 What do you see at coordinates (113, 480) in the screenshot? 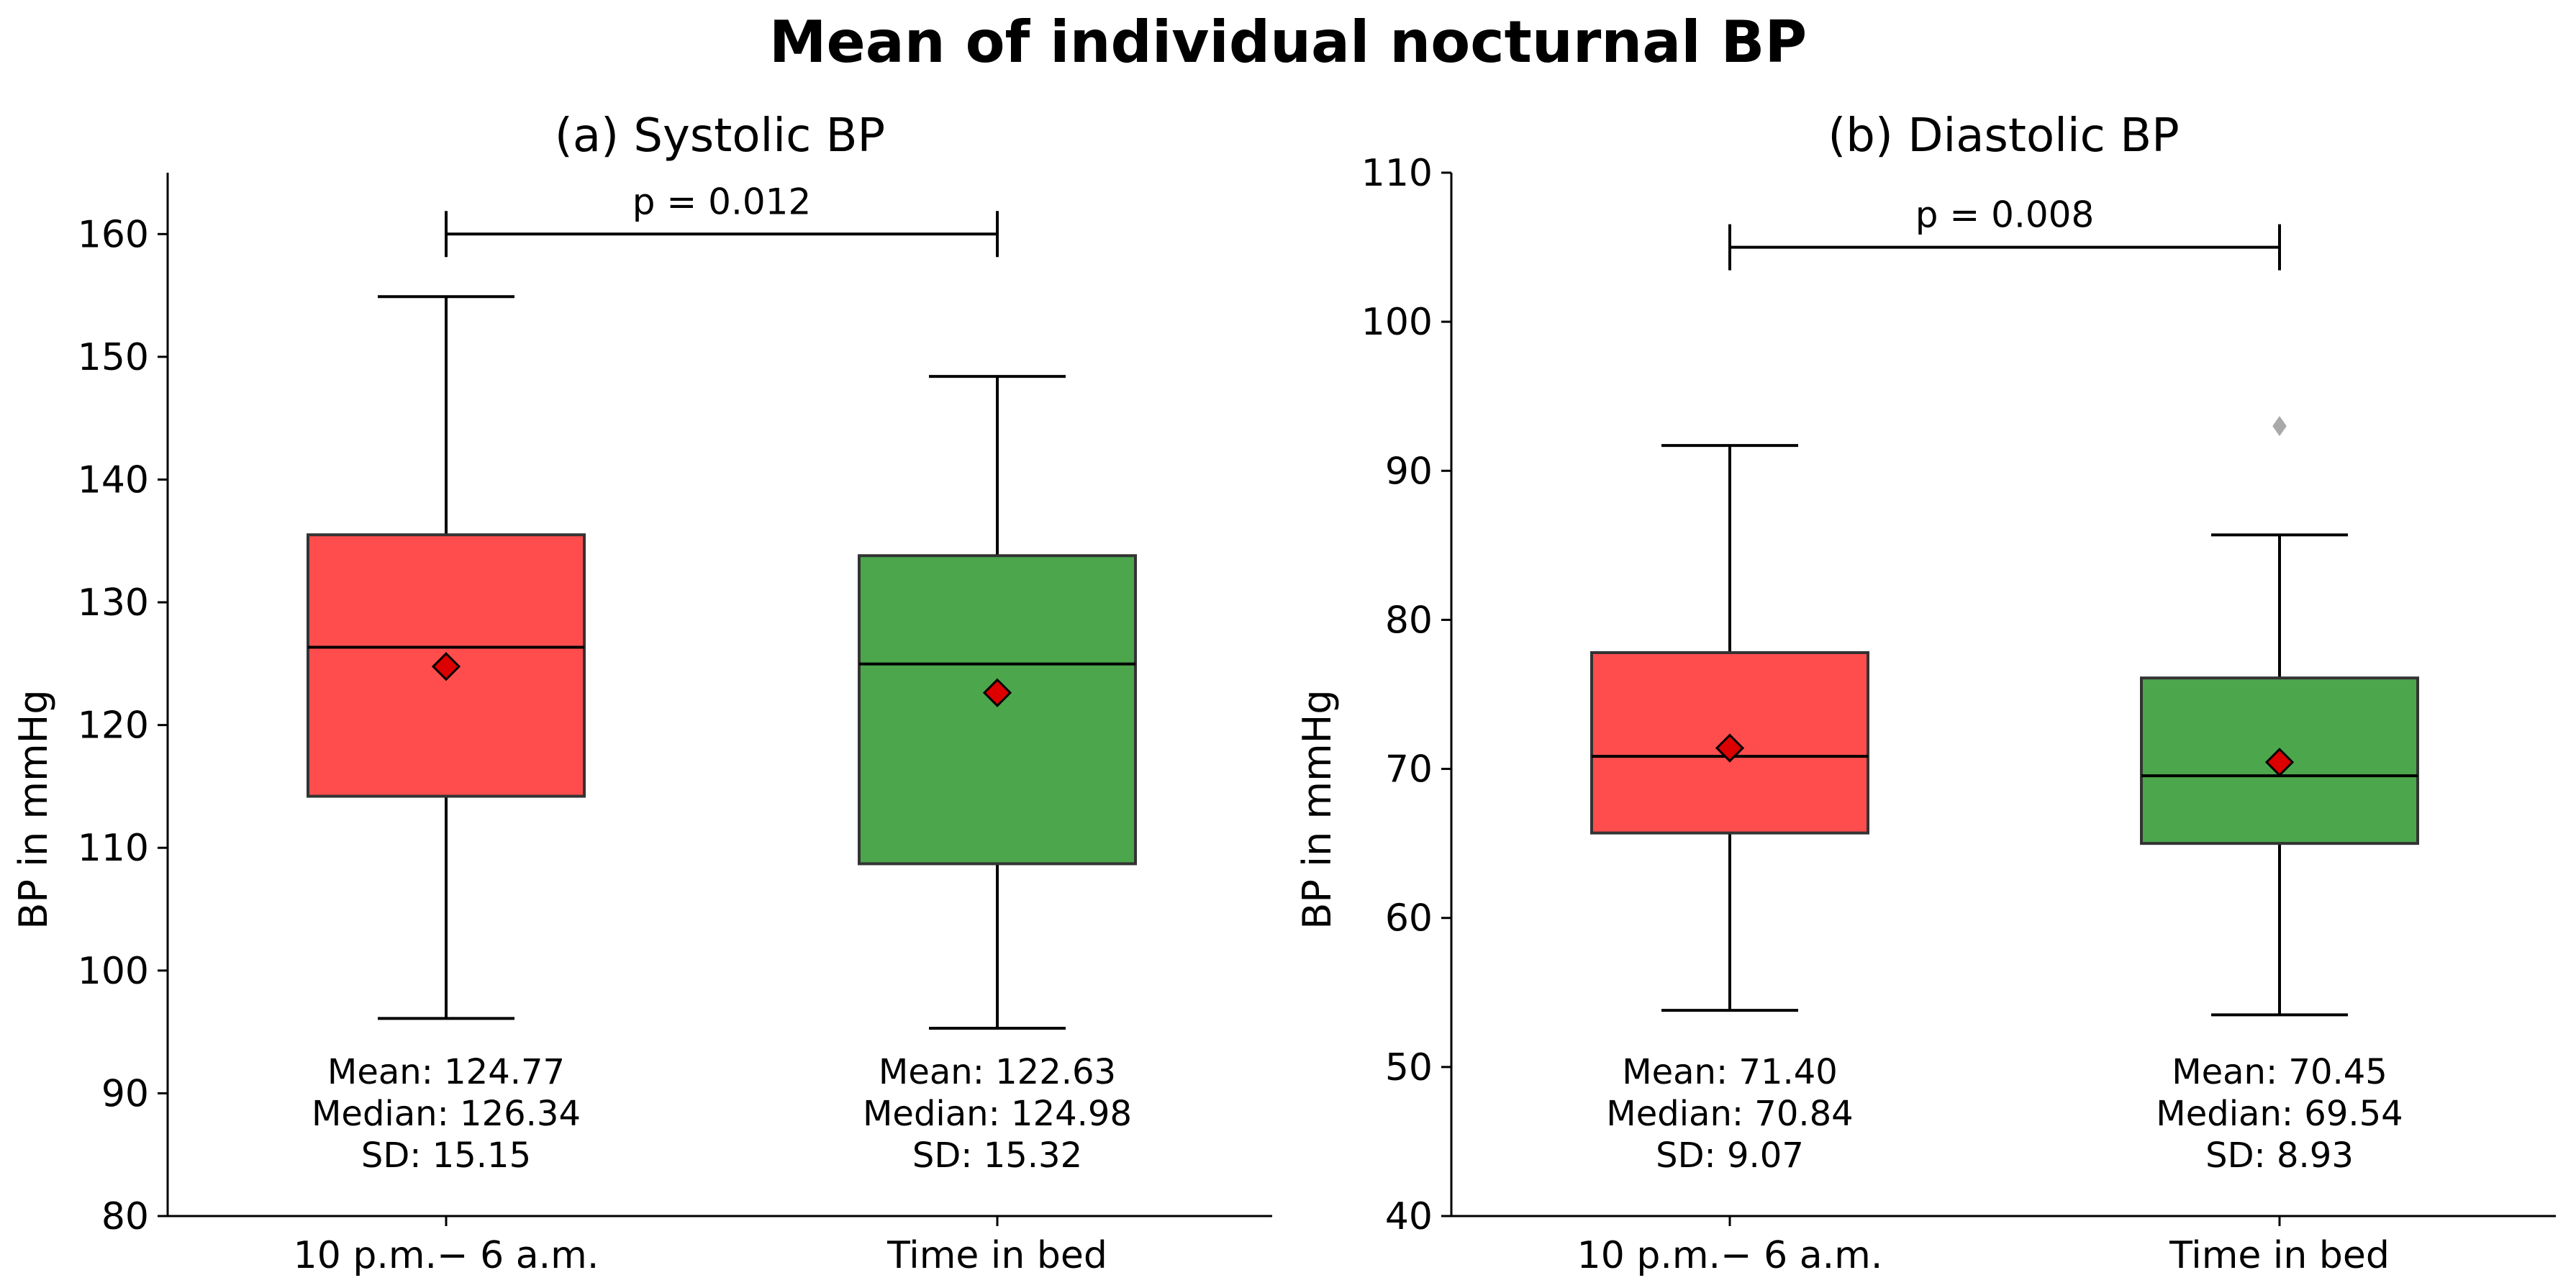
I see `y-tick-label-systolic: 140` at bounding box center [113, 480].